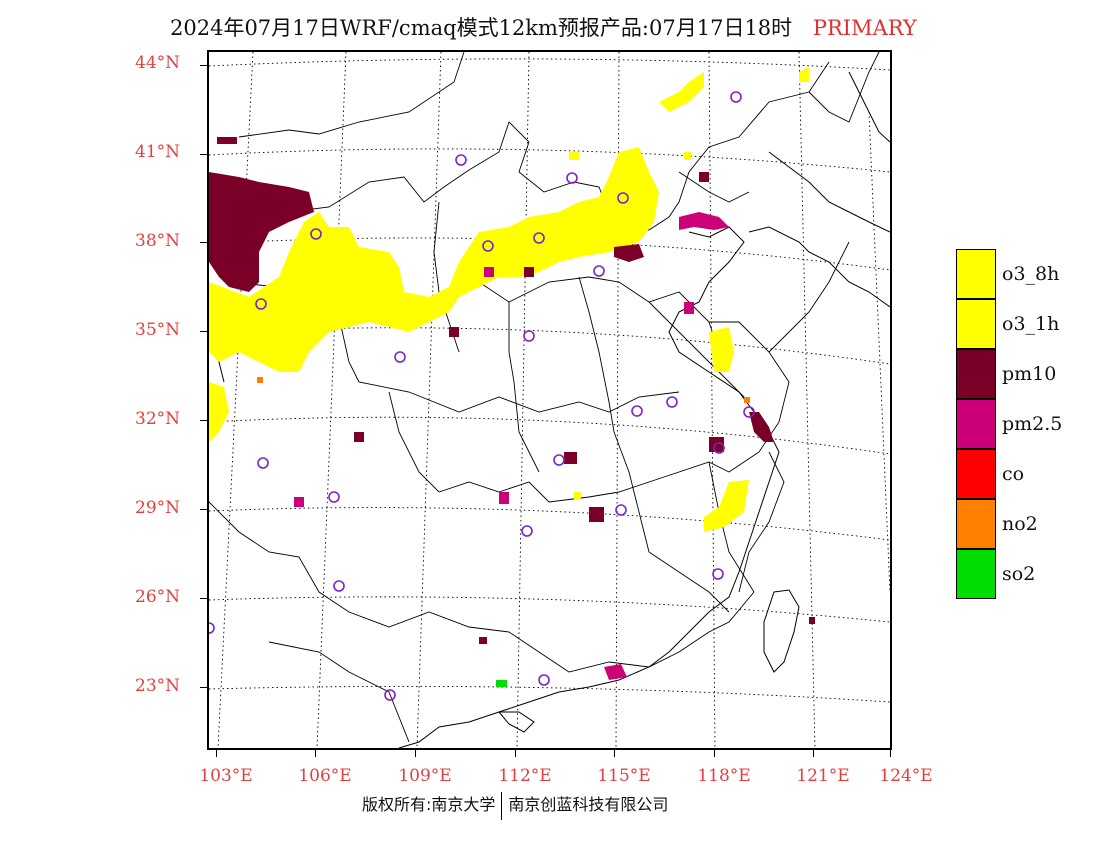 The height and width of the screenshot is (850, 1100). I want to click on lon-label-115: 115°E, so click(624, 776).